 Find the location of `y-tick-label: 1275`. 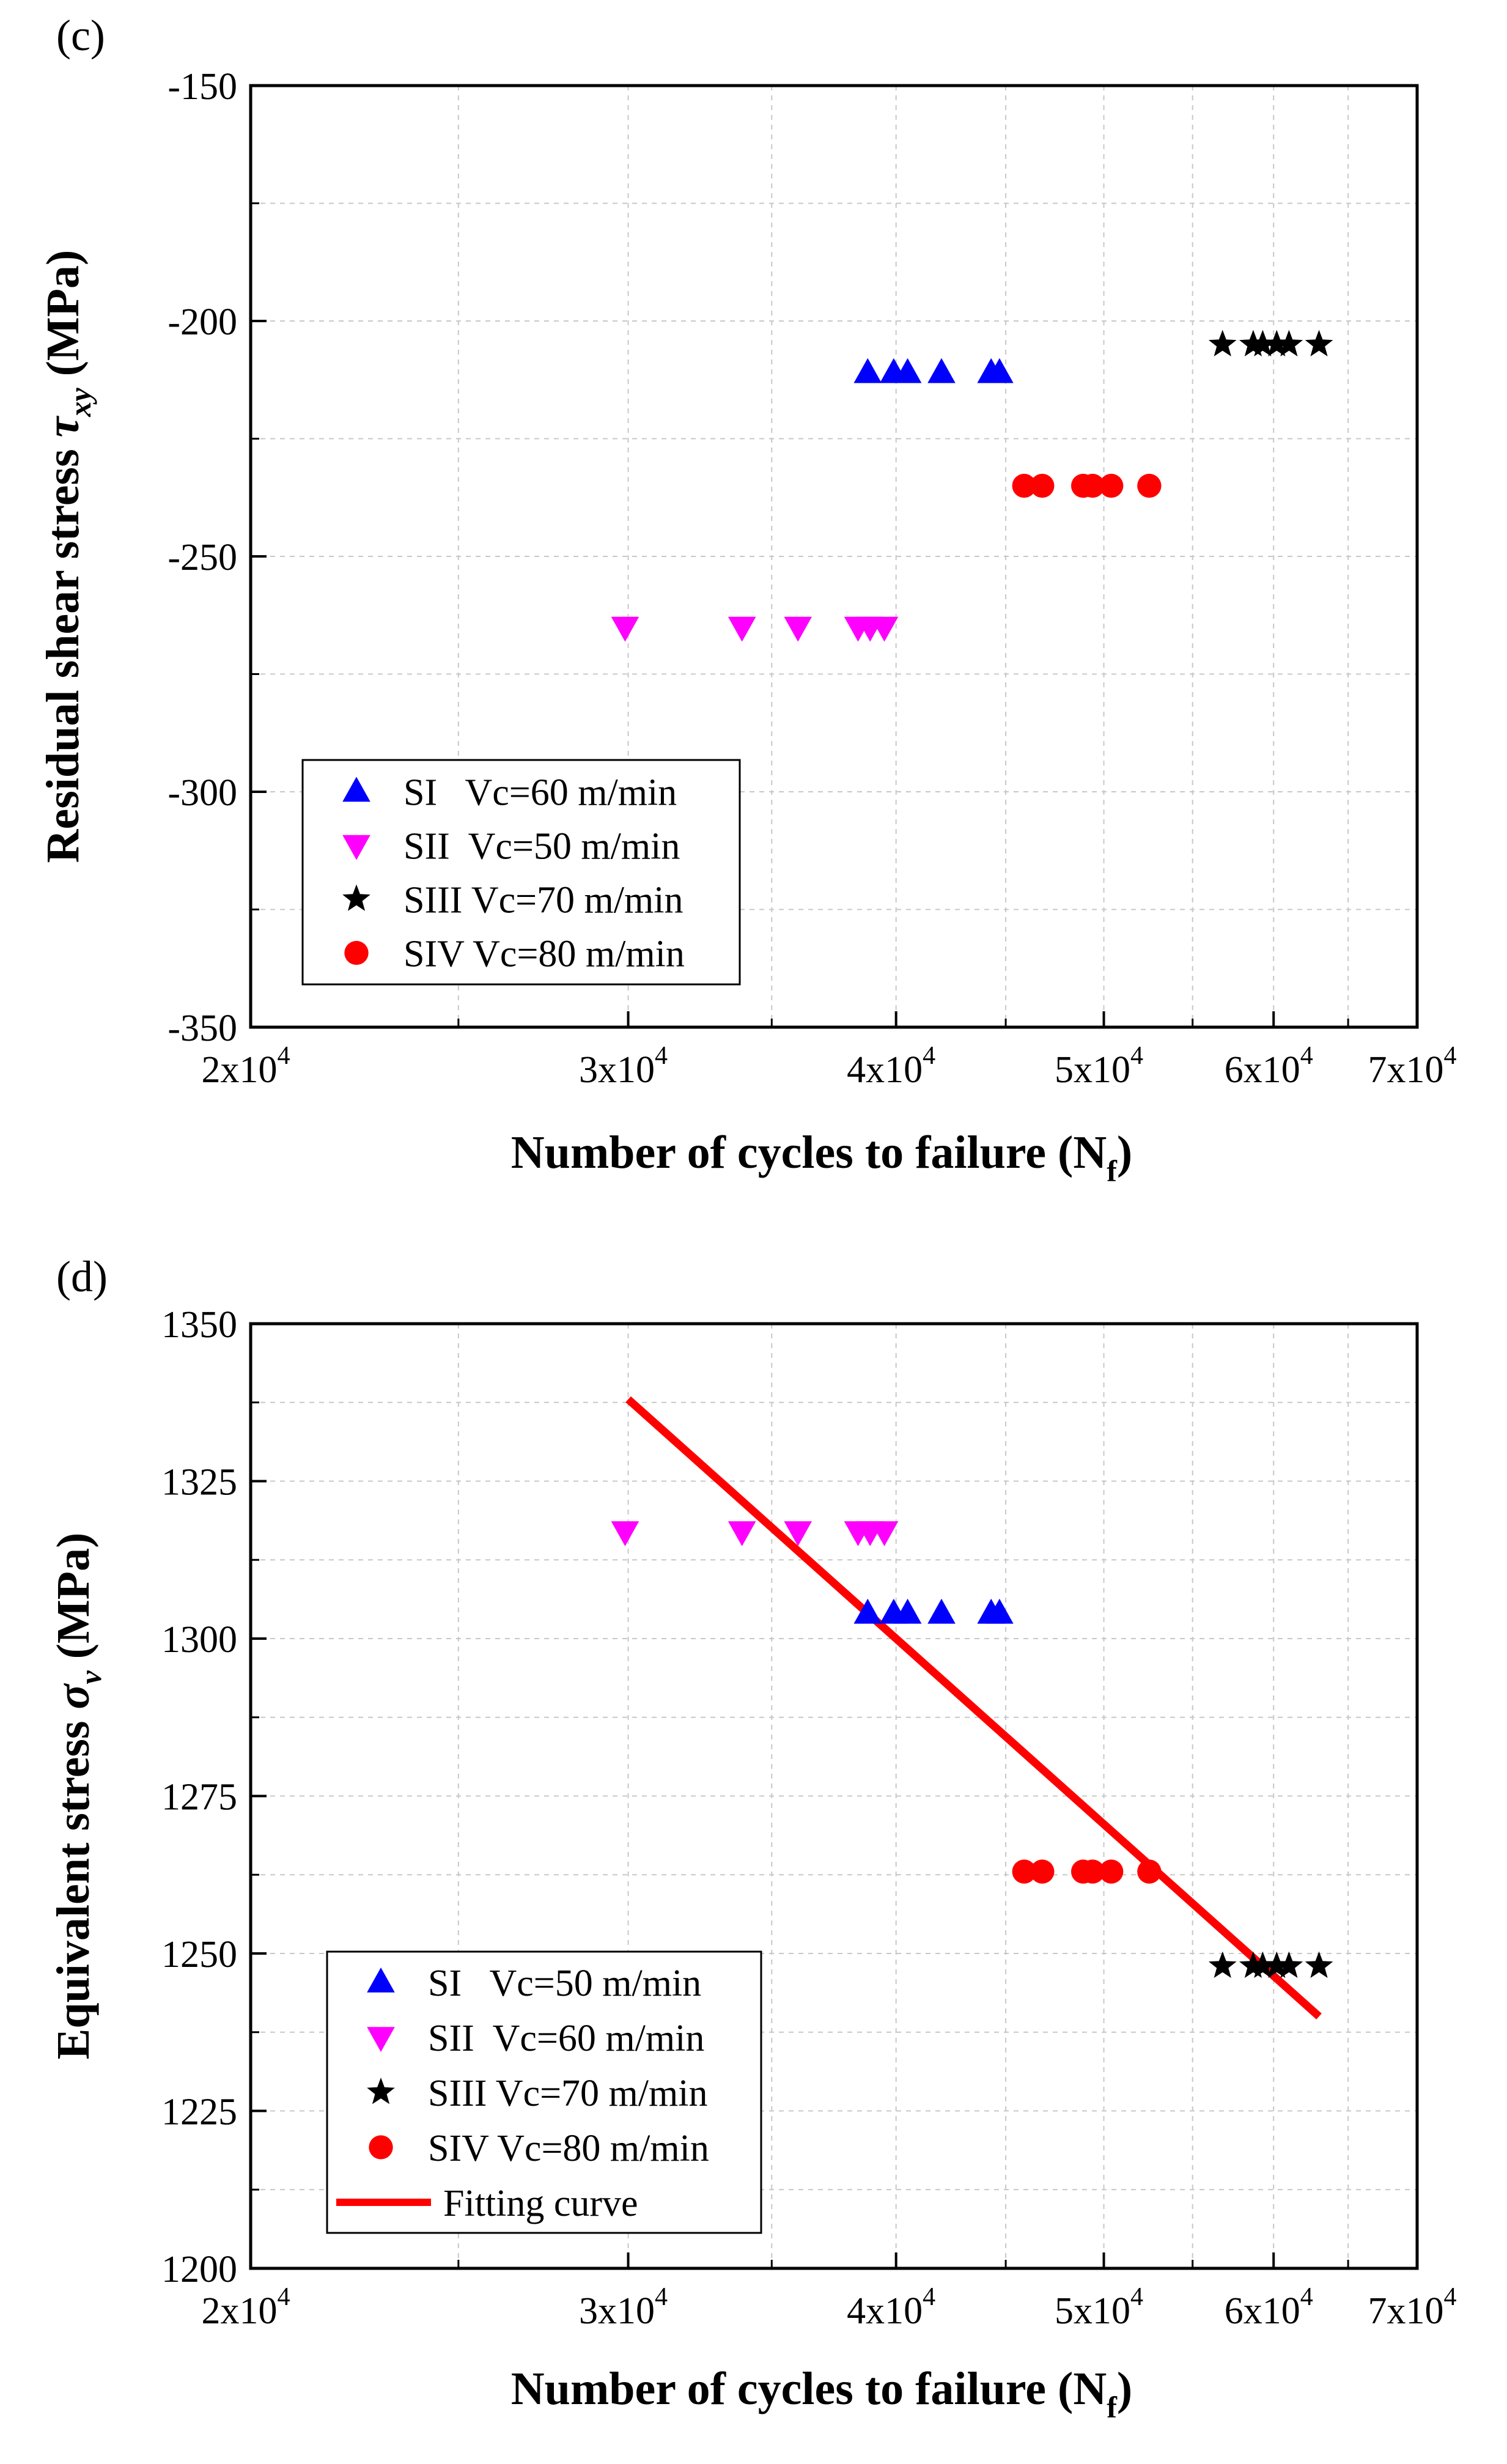

y-tick-label: 1275 is located at coordinates (199, 1798).